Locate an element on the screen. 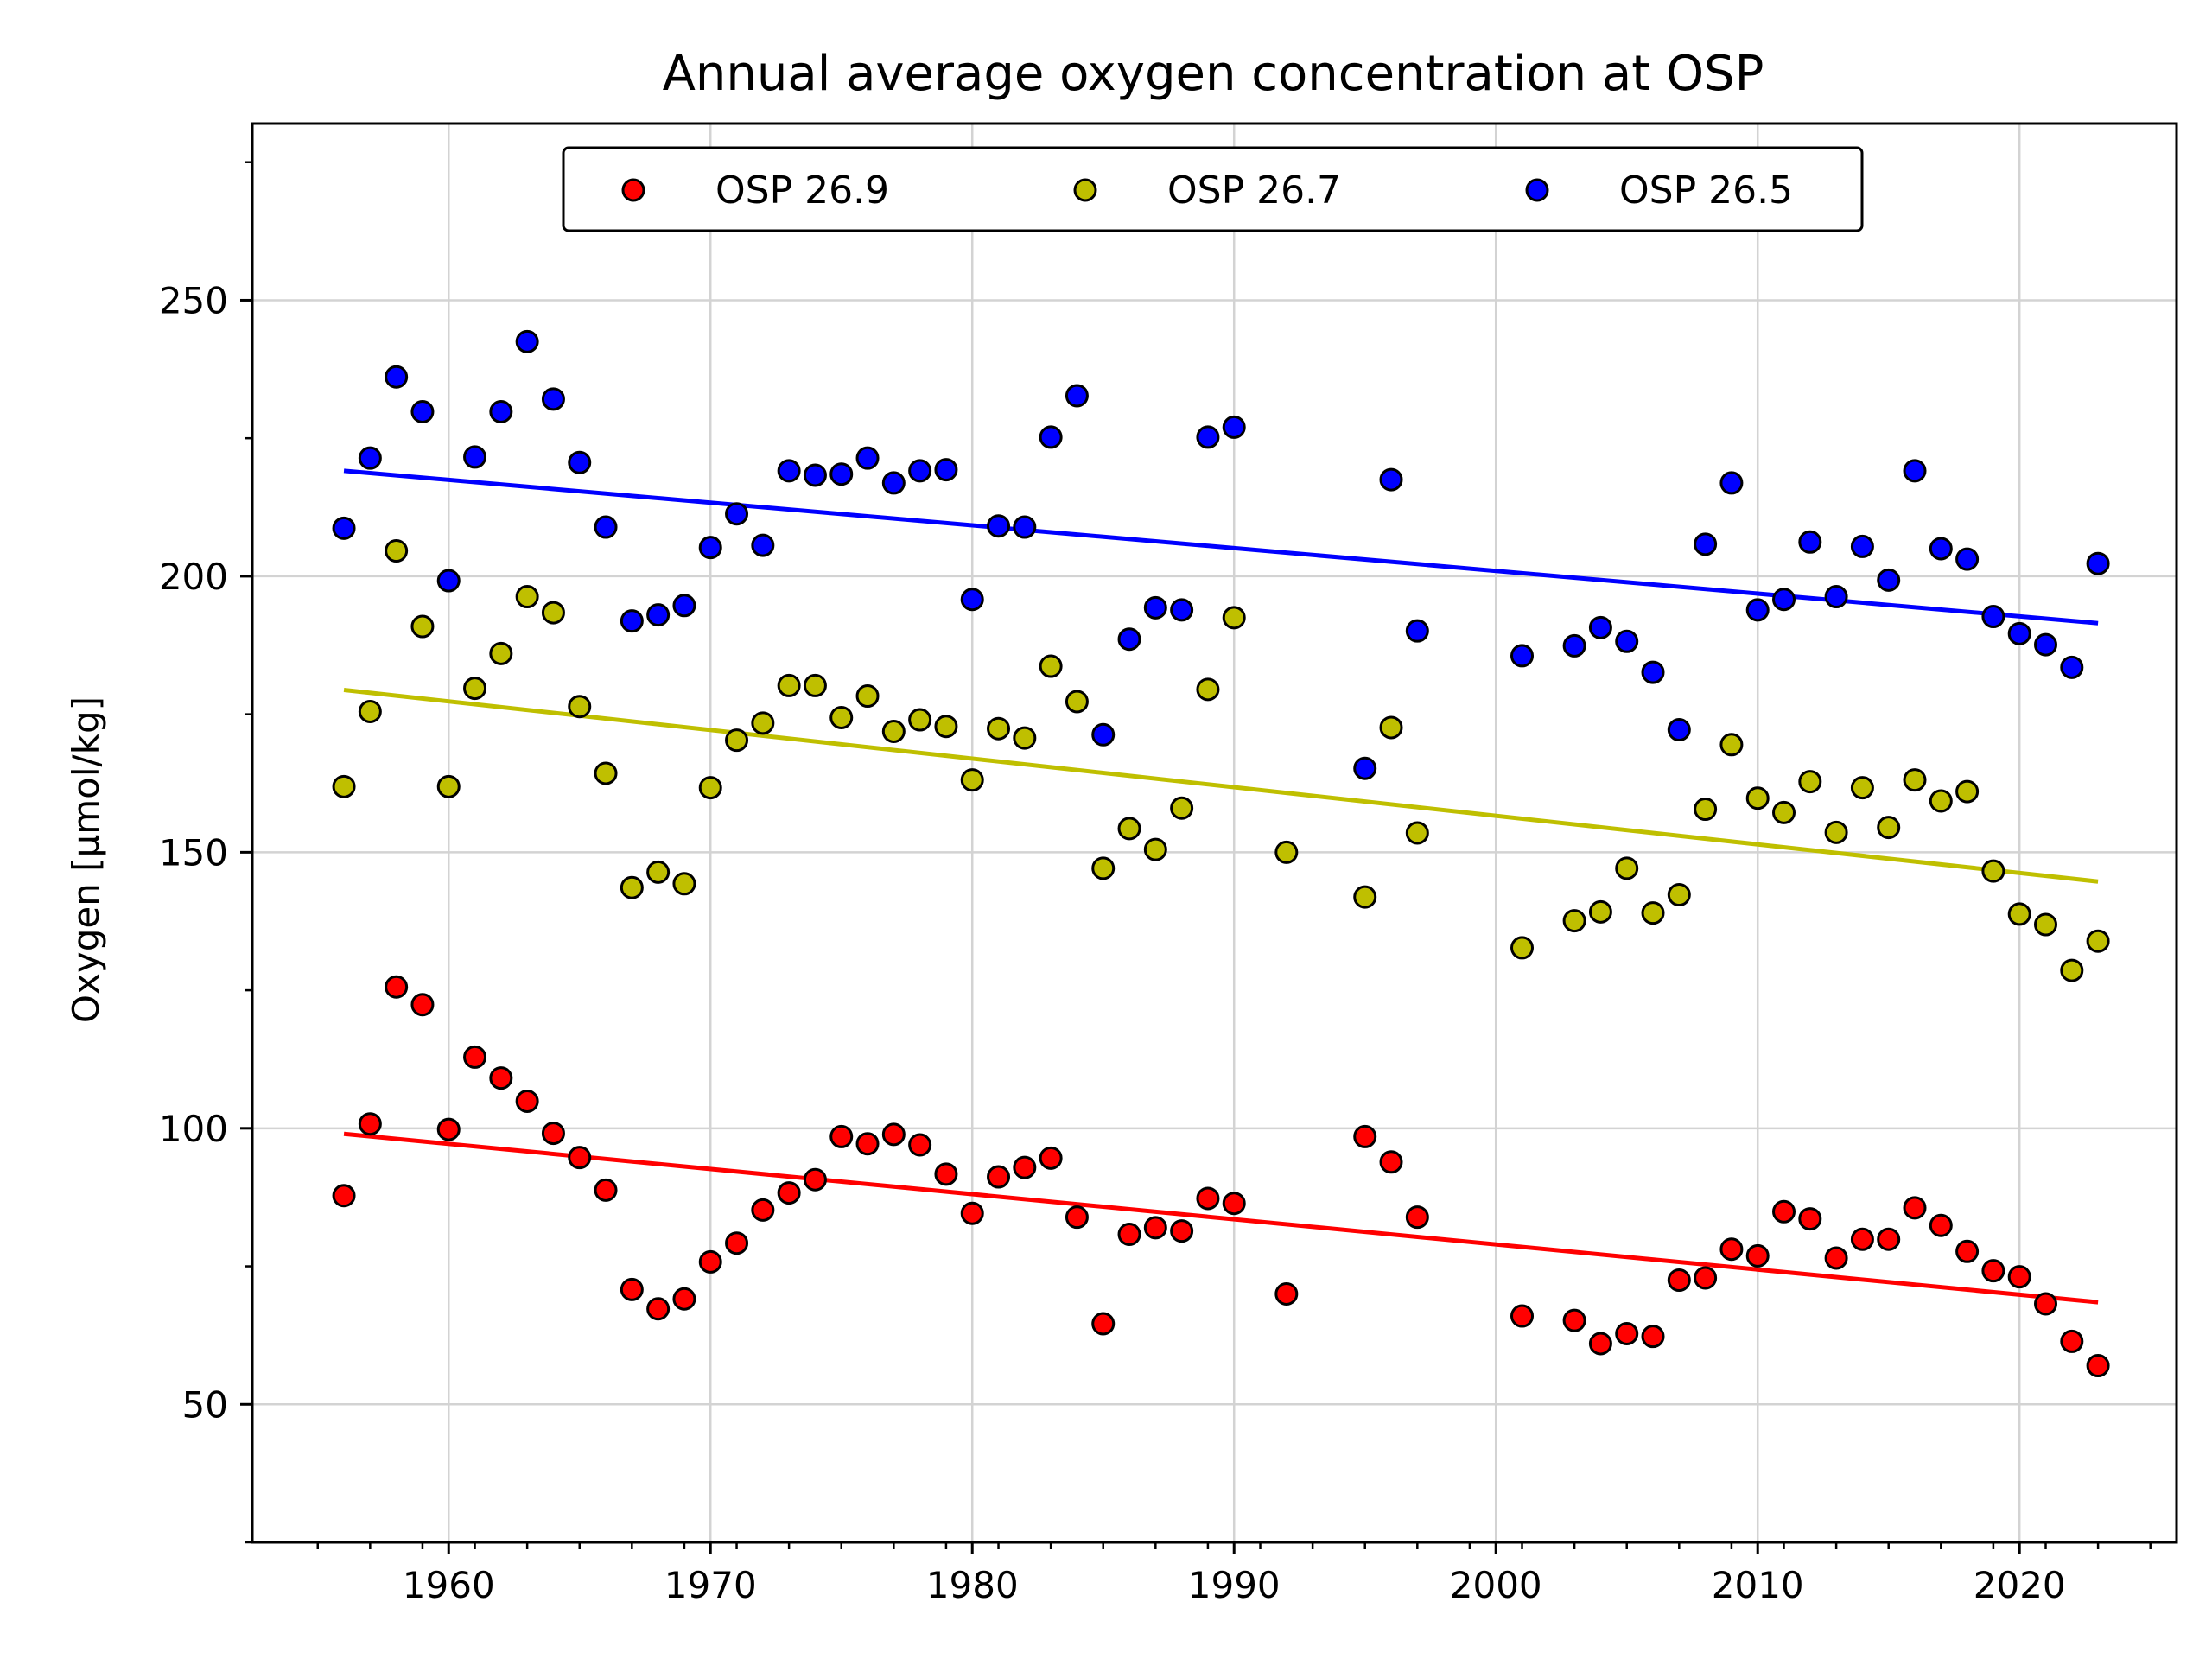 The height and width of the screenshot is (1659, 2212). y-tick-label: 100 is located at coordinates (193, 1129).